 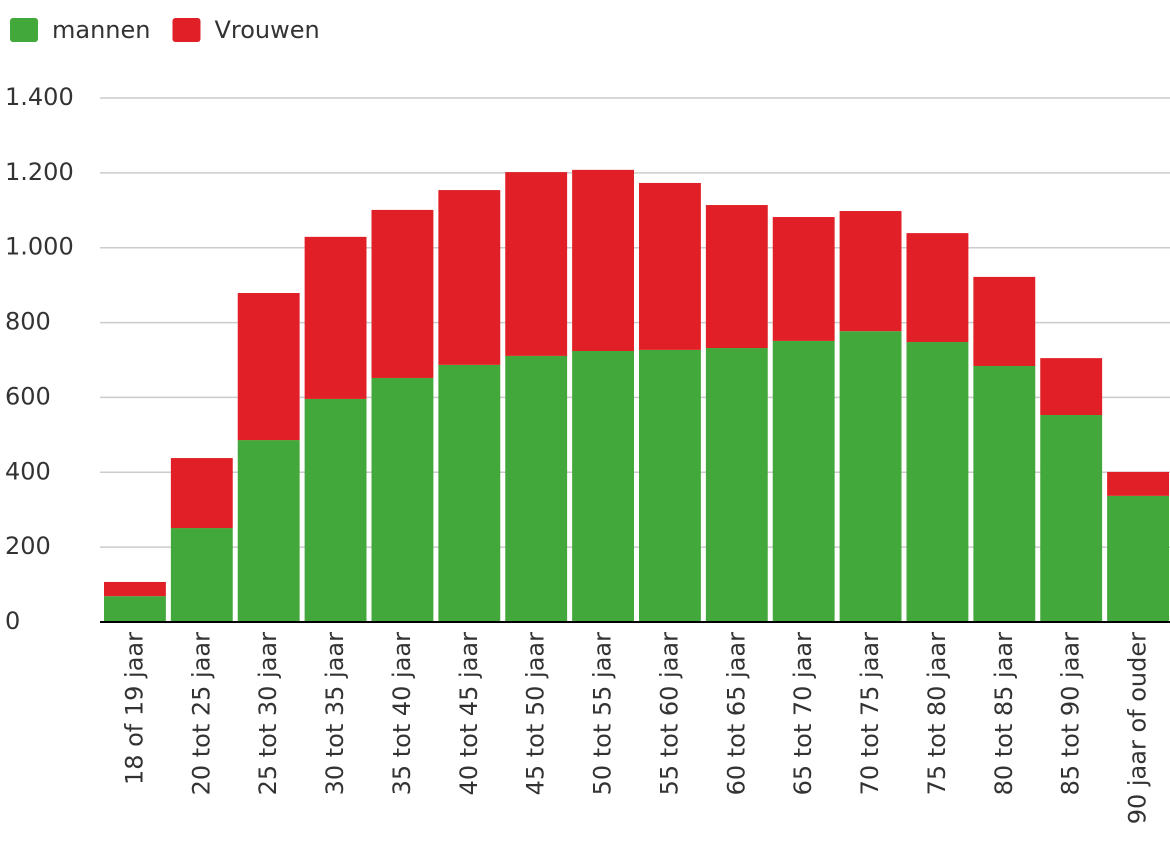 I want to click on x-tick-label: 80 tot 85 jaar, so click(x=1004, y=714).